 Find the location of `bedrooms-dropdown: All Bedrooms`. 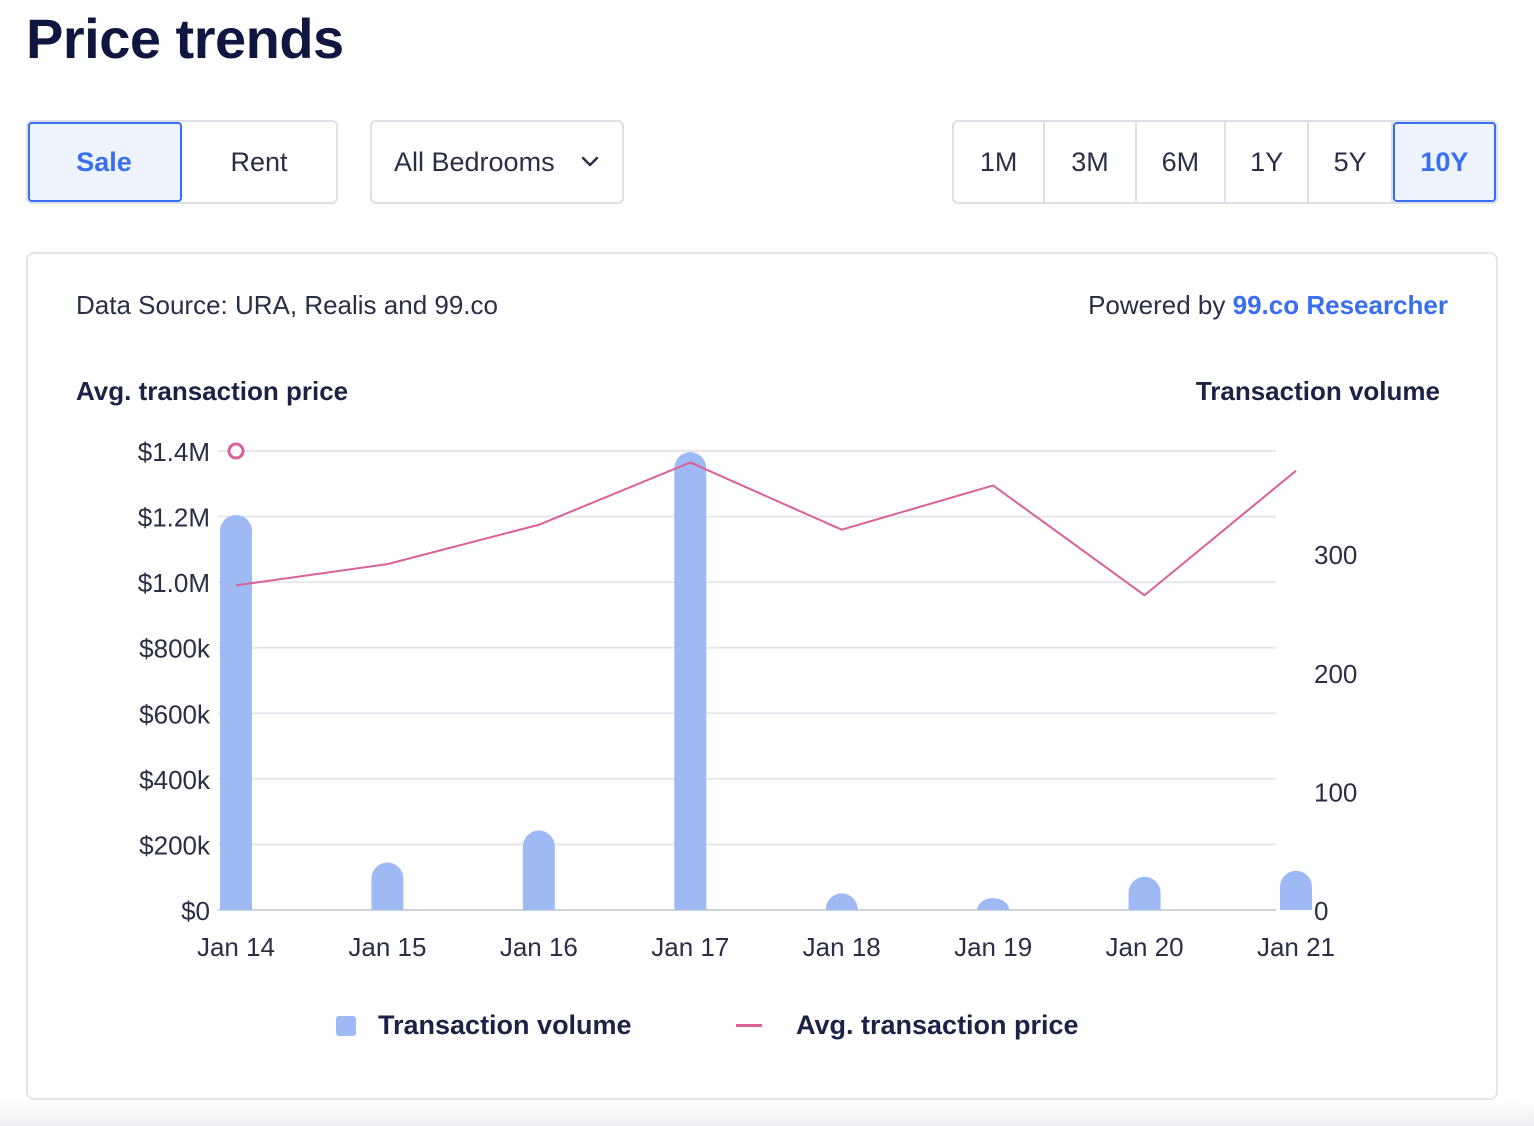

bedrooms-dropdown: All Bedrooms is located at coordinates (497, 162).